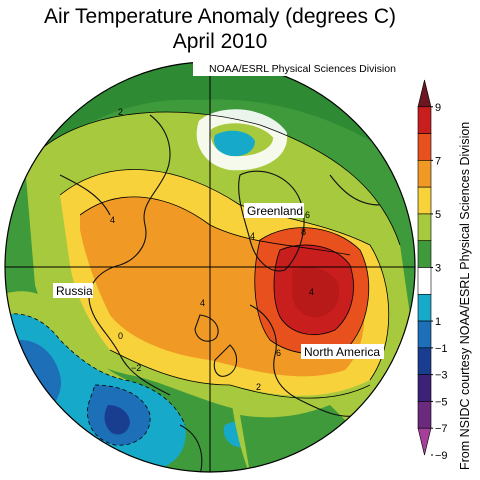  Describe the element at coordinates (120, 336) in the screenshot. I see `contour-label: 0` at that location.